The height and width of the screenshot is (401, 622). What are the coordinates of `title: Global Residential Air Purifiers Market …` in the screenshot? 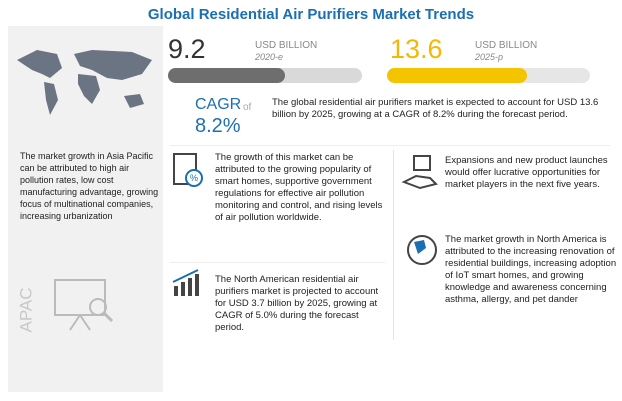 It's located at (311, 14).